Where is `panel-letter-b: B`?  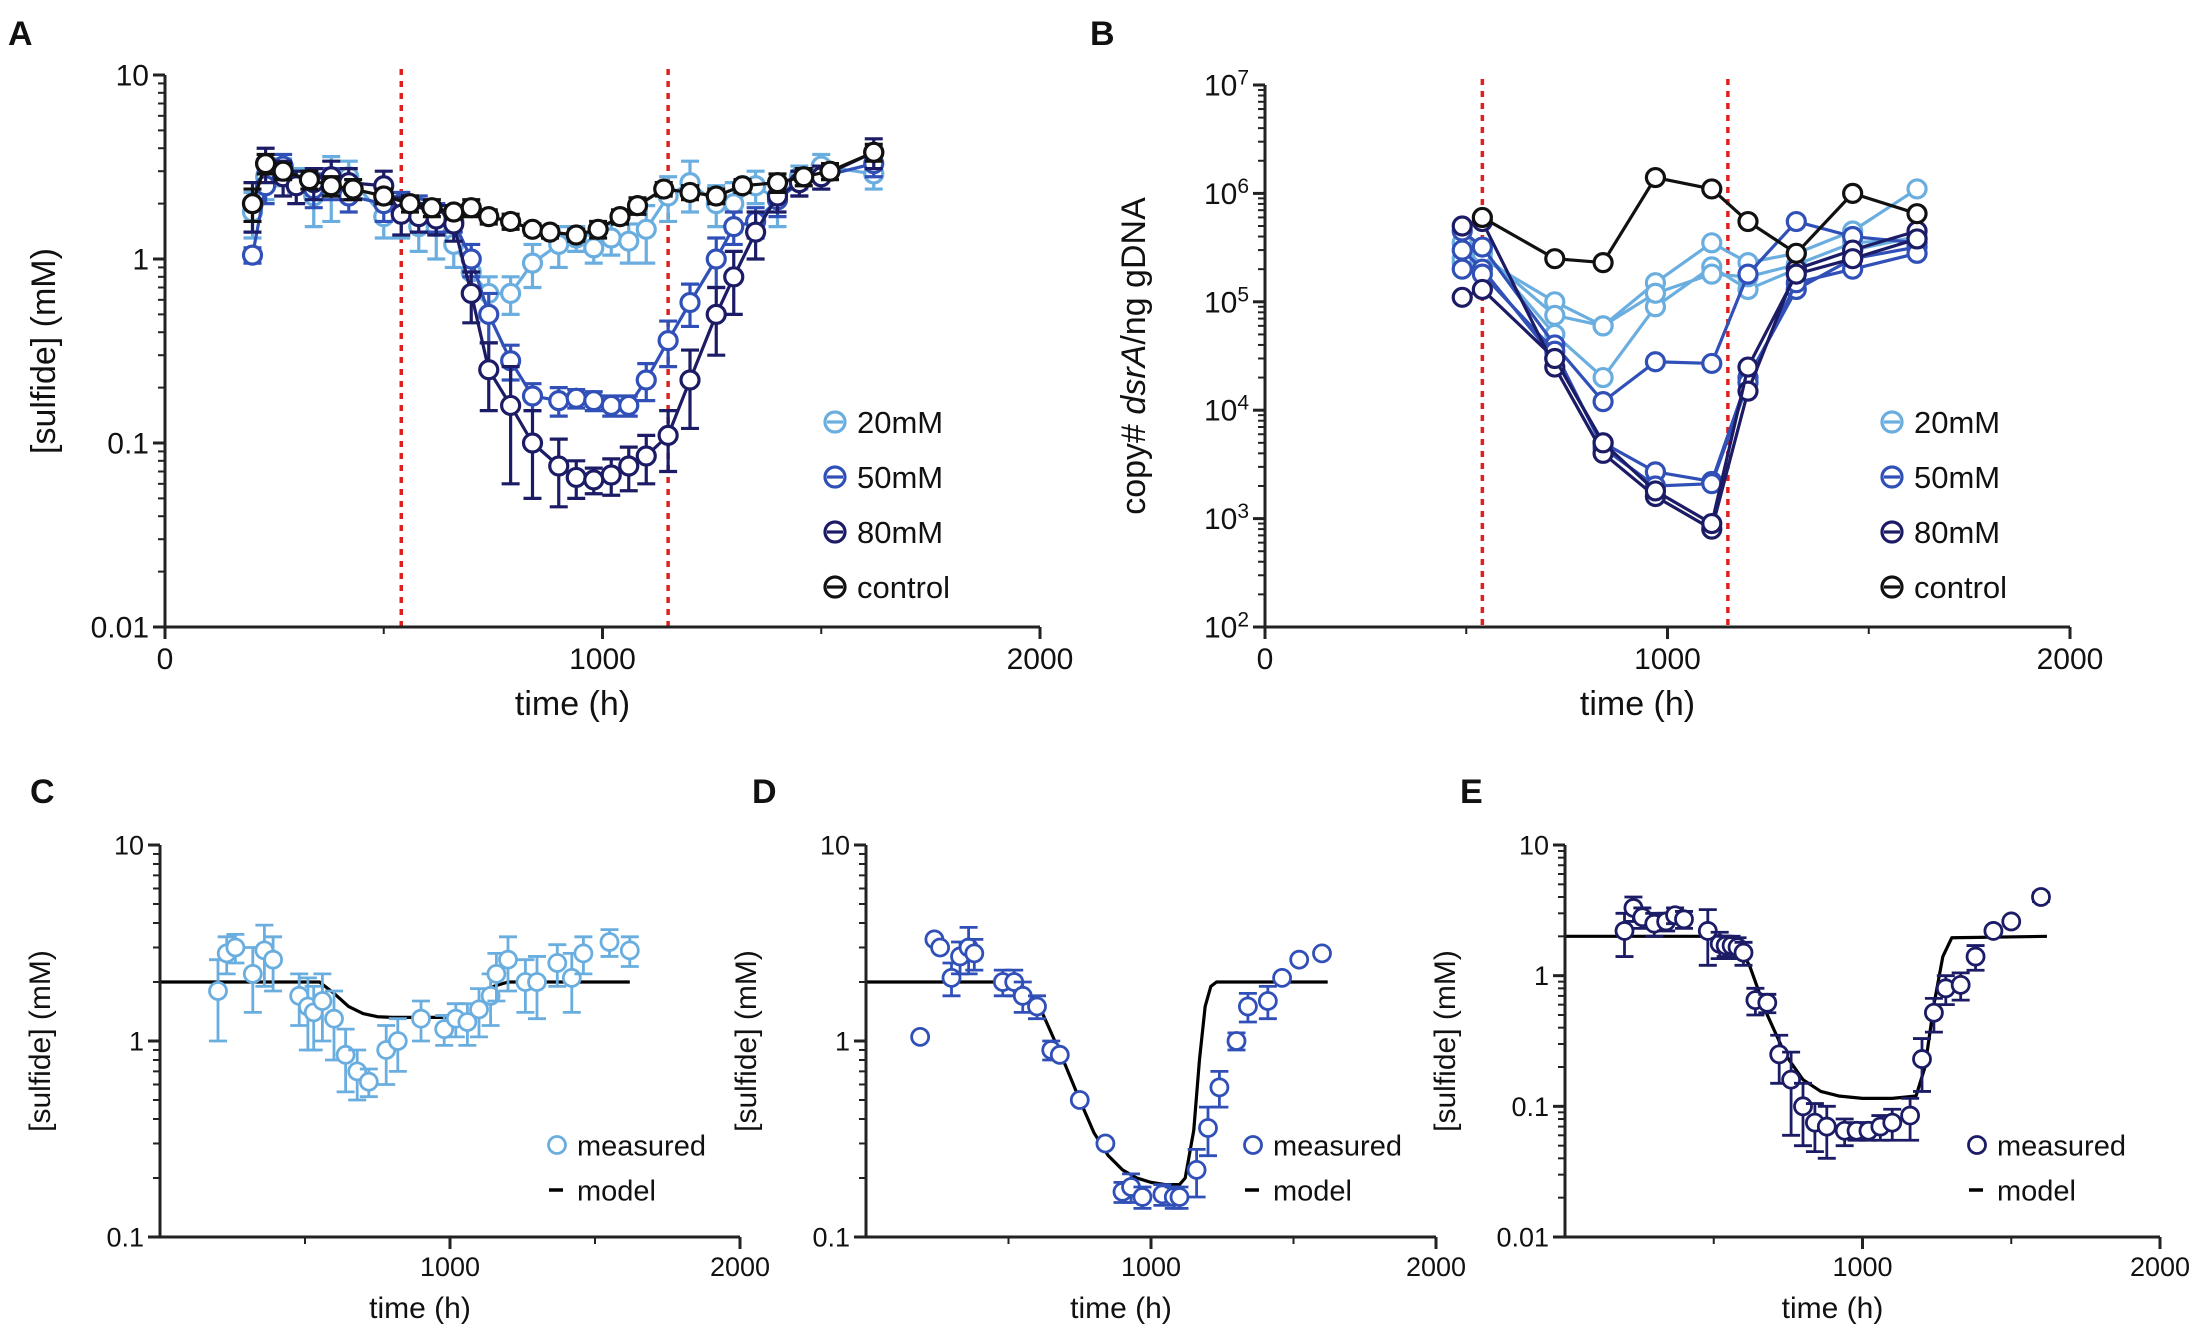
panel-letter-b: B is located at coordinates (1102, 34).